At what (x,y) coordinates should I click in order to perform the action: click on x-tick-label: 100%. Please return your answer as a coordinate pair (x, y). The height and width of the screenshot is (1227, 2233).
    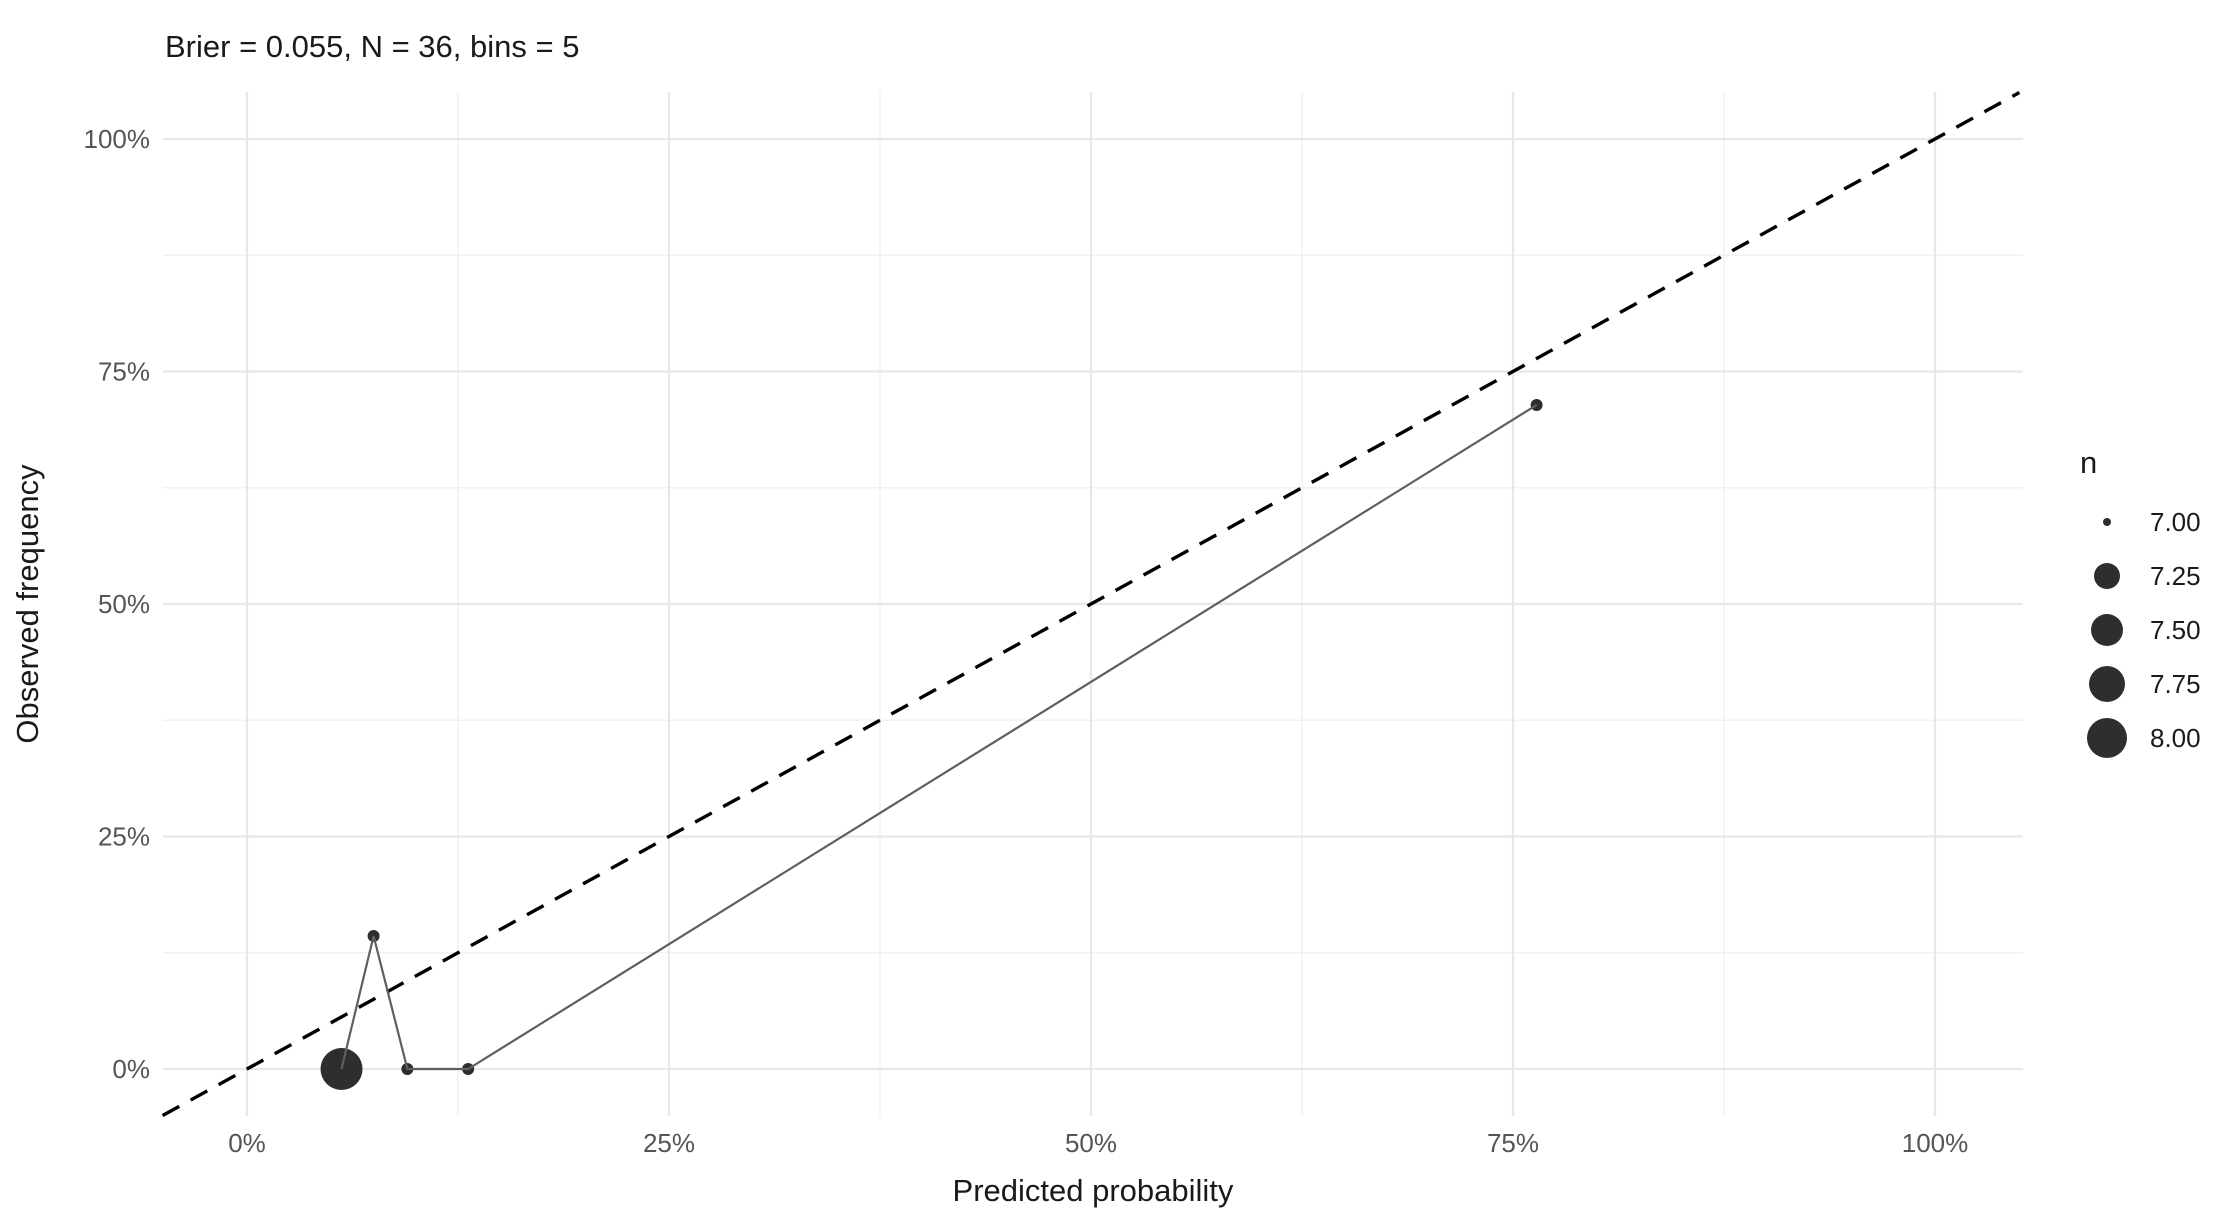
    Looking at the image, I should click on (1935, 1143).